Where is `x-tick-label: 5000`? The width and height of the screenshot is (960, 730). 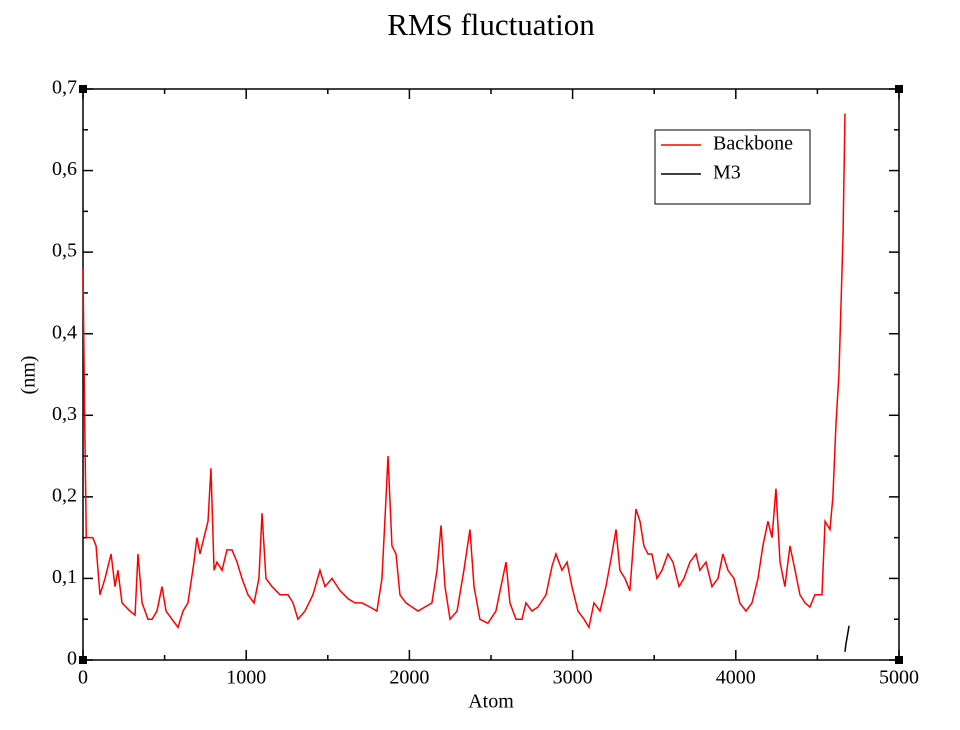
x-tick-label: 5000 is located at coordinates (899, 678).